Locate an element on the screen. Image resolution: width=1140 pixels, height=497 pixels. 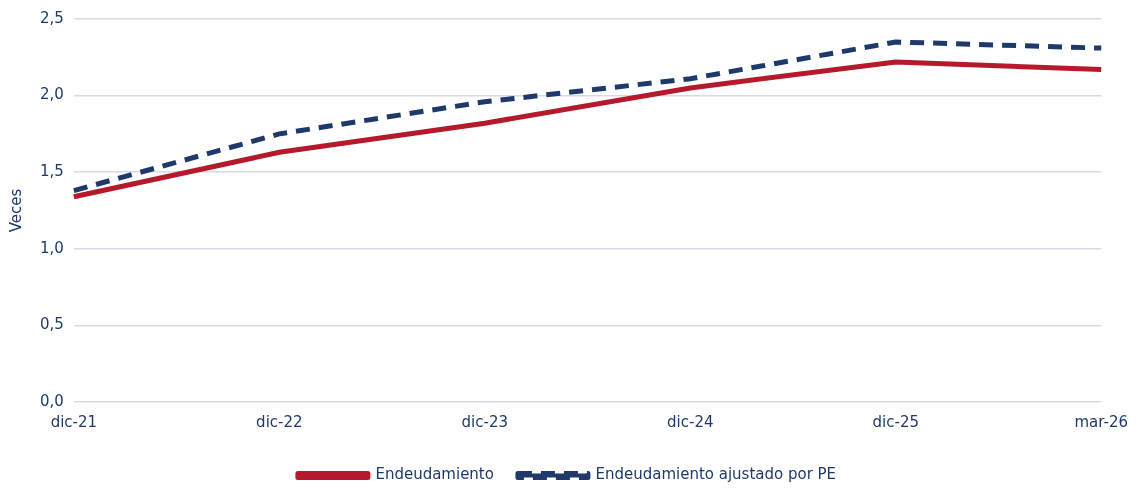
y-tick-label: 1,5 is located at coordinates (52, 171).